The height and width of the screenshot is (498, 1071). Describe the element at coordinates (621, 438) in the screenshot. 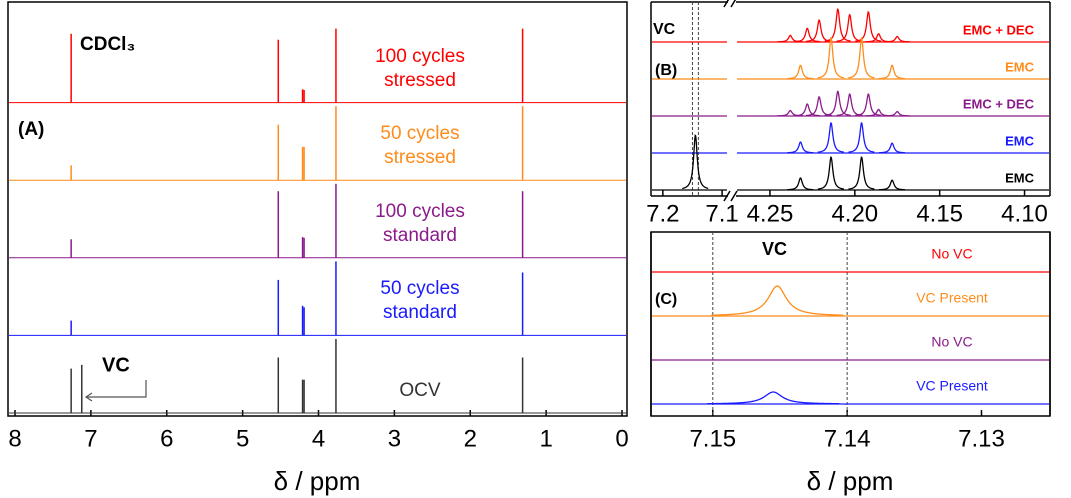

I see `x-tick-label: 0` at that location.